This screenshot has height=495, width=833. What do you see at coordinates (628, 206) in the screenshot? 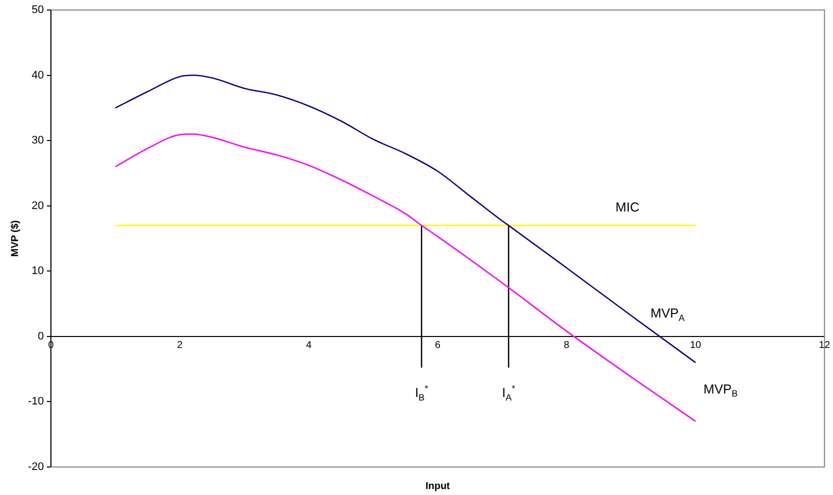
I see `series-label: MIC` at bounding box center [628, 206].